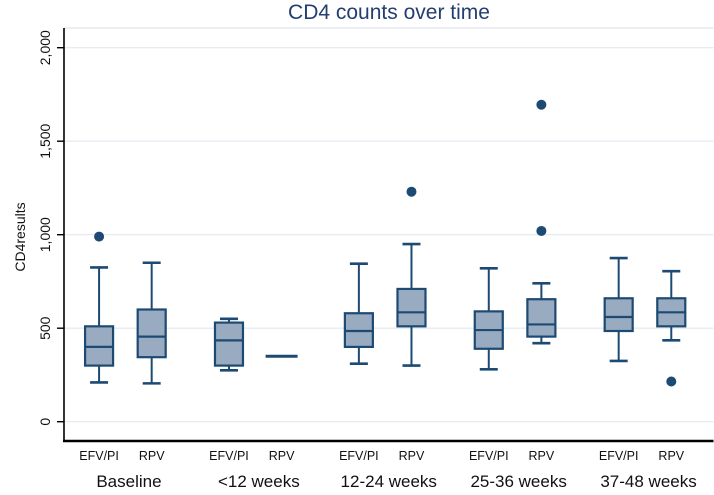 The image size is (714, 495). What do you see at coordinates (648, 481) in the screenshot?
I see `category-label-37-48-weeks: 37-48 weeks` at bounding box center [648, 481].